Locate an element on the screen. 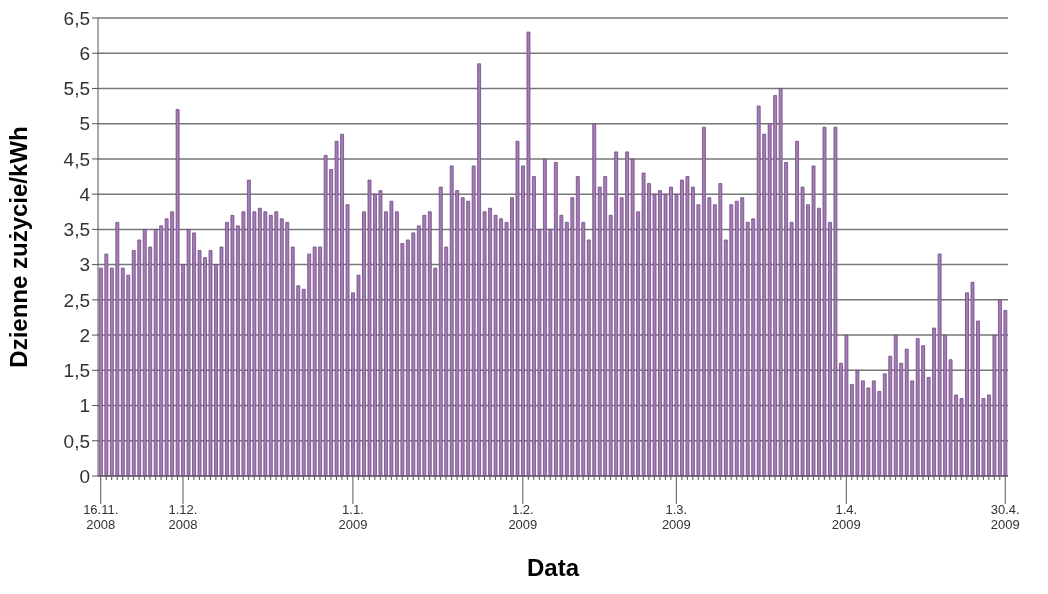 This screenshot has width=1048, height=594. y-axis-title: Dzienne zużycie/kWh is located at coordinates (18, 247).